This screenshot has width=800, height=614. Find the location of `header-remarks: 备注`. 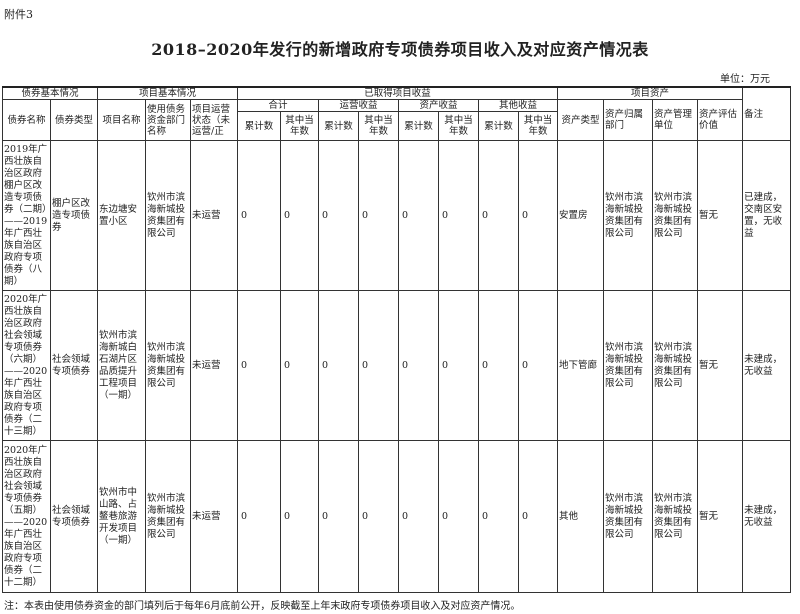

header-remarks: 备注 is located at coordinates (767, 113).